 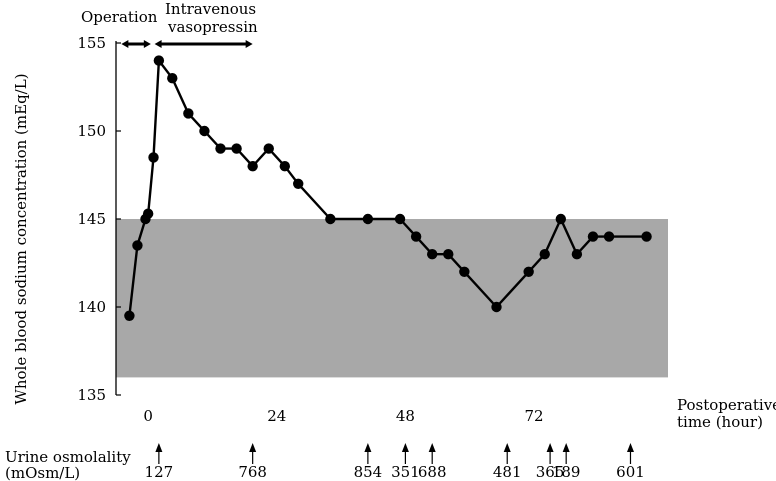 I want to click on vasopressin-label-line2: vasopressin, so click(x=212, y=27).